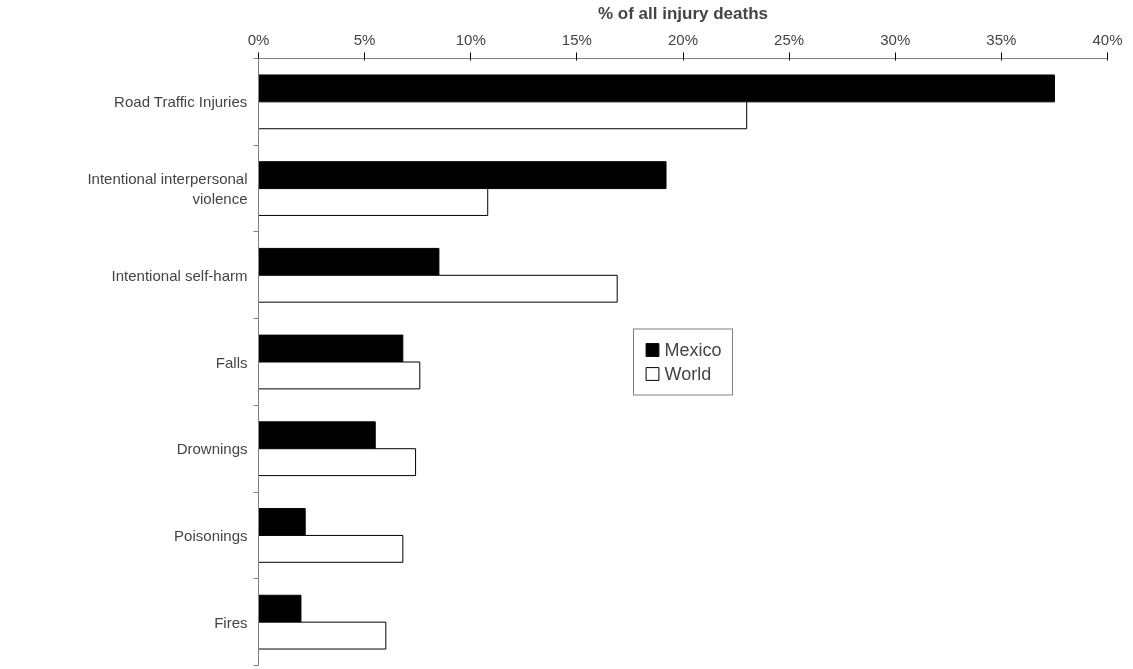 This screenshot has width=1133, height=669. What do you see at coordinates (258, 39) in the screenshot?
I see `x-tick-label: 0%` at bounding box center [258, 39].